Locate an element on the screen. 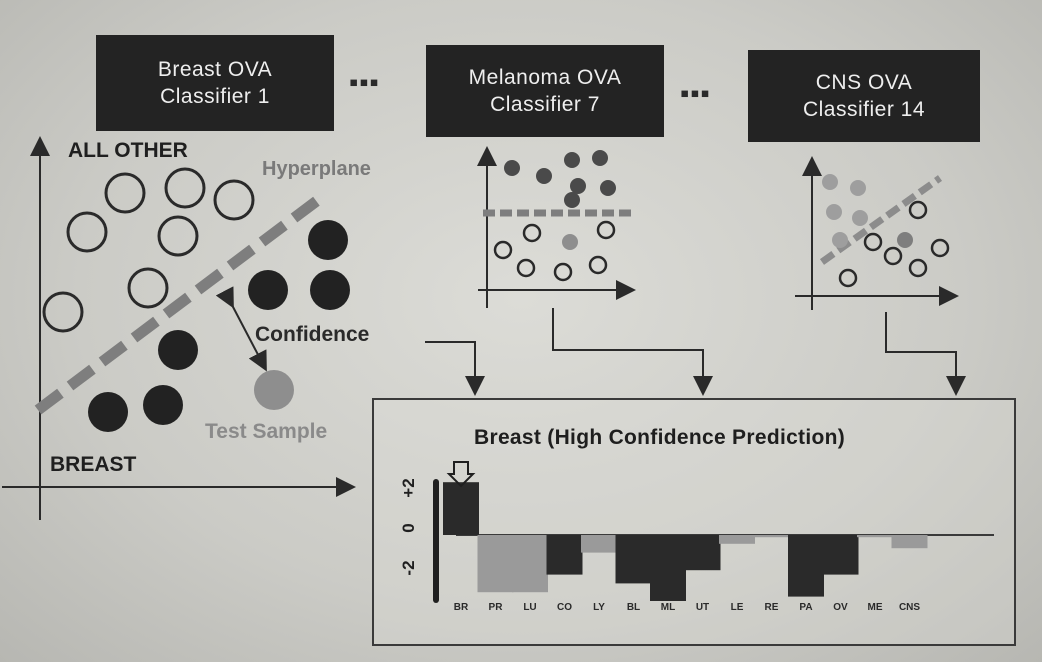  bar-me is located at coordinates (875, 536).